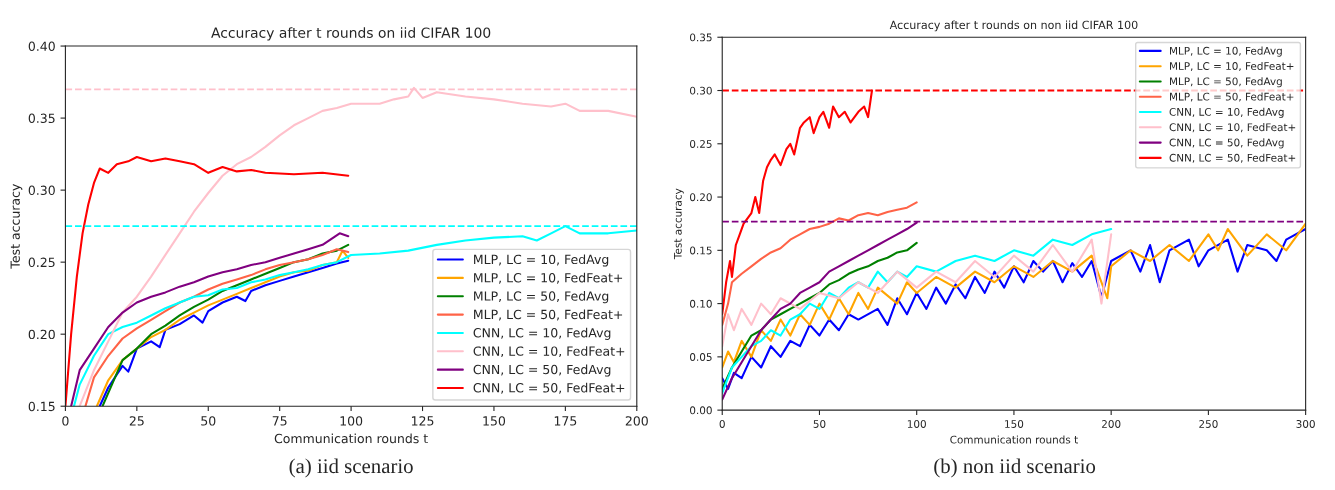 This screenshot has height=490, width=1335. I want to click on x-tick-label: 25, so click(136, 421).